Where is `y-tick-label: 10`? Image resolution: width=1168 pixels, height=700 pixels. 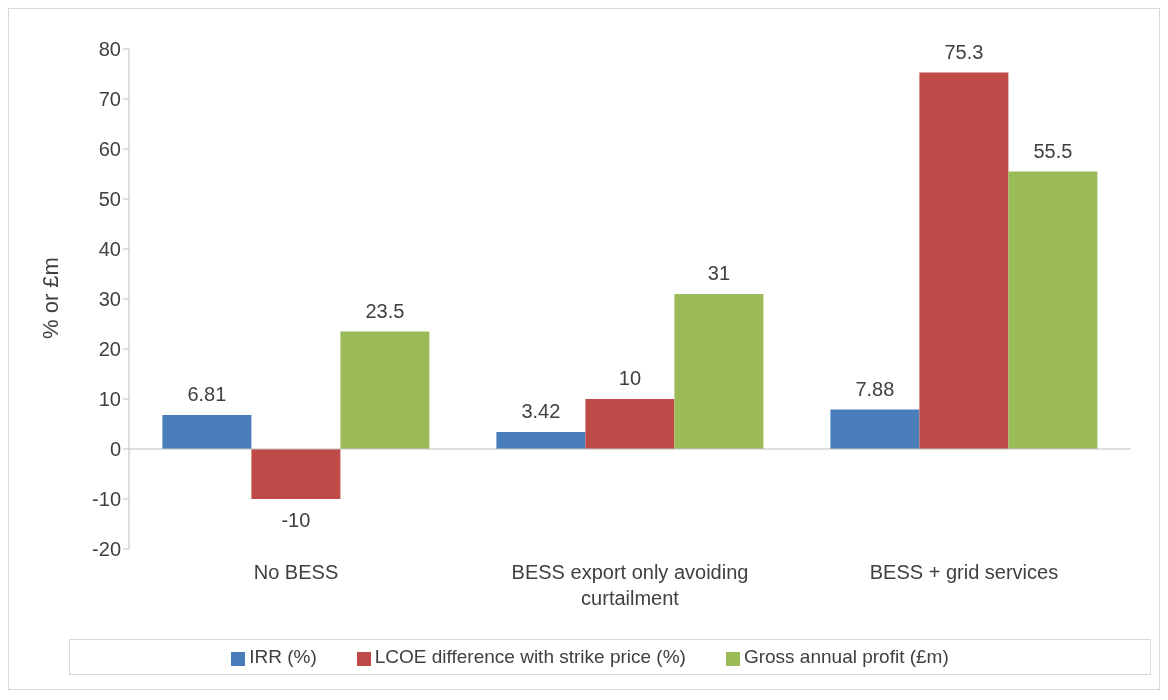
y-tick-label: 10 is located at coordinates (109, 399).